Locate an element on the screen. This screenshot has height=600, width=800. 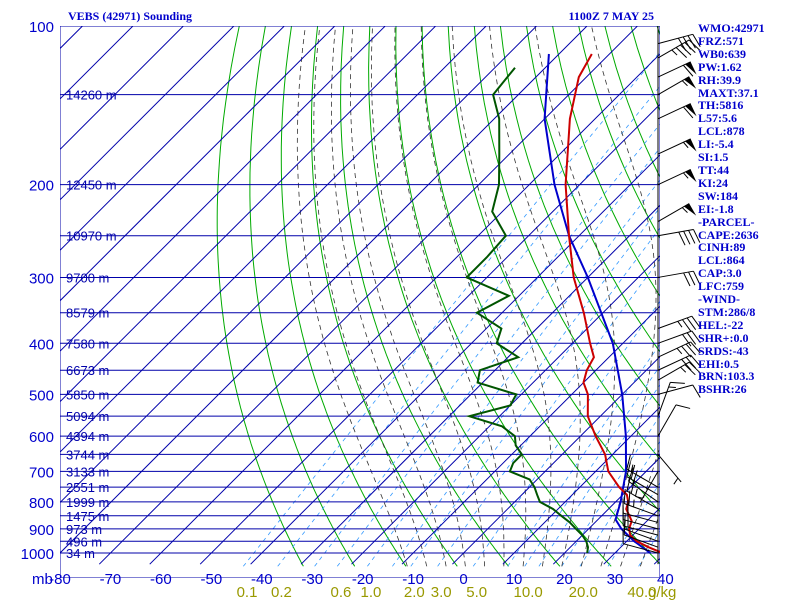
temperature-tick-label: 0 is located at coordinates (463, 579).